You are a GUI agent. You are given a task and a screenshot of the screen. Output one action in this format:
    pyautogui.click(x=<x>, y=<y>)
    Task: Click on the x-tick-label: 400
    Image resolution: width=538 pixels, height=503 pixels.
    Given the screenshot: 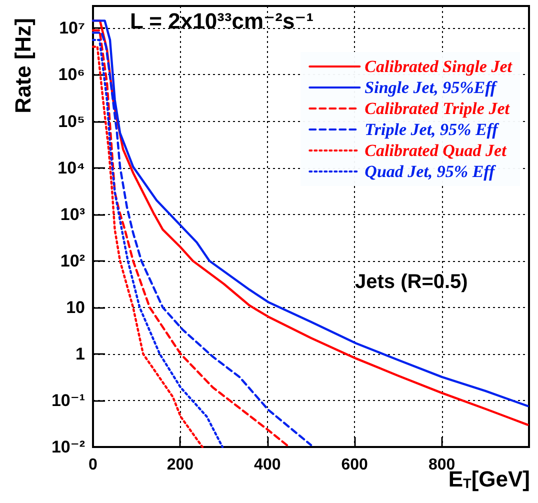 What is the action you would take?
    pyautogui.click(x=267, y=465)
    